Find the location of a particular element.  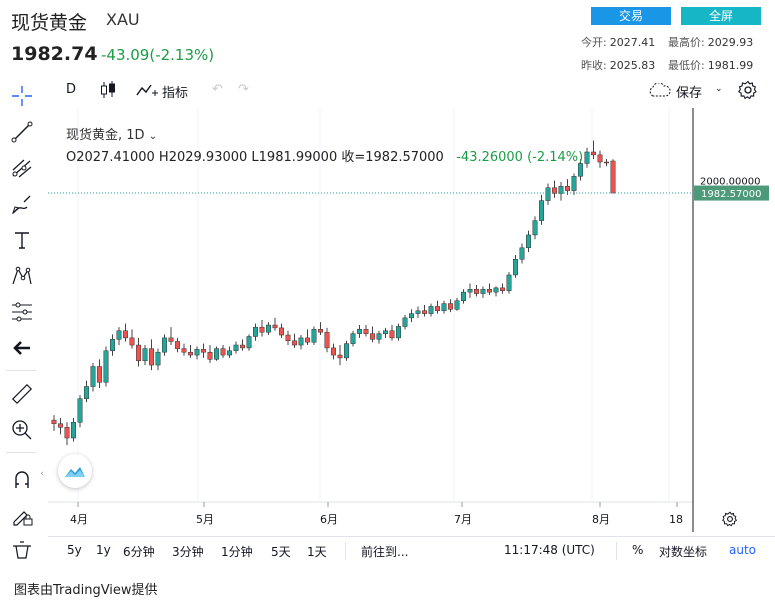

tradingview-logo-icon is located at coordinates (75, 471).